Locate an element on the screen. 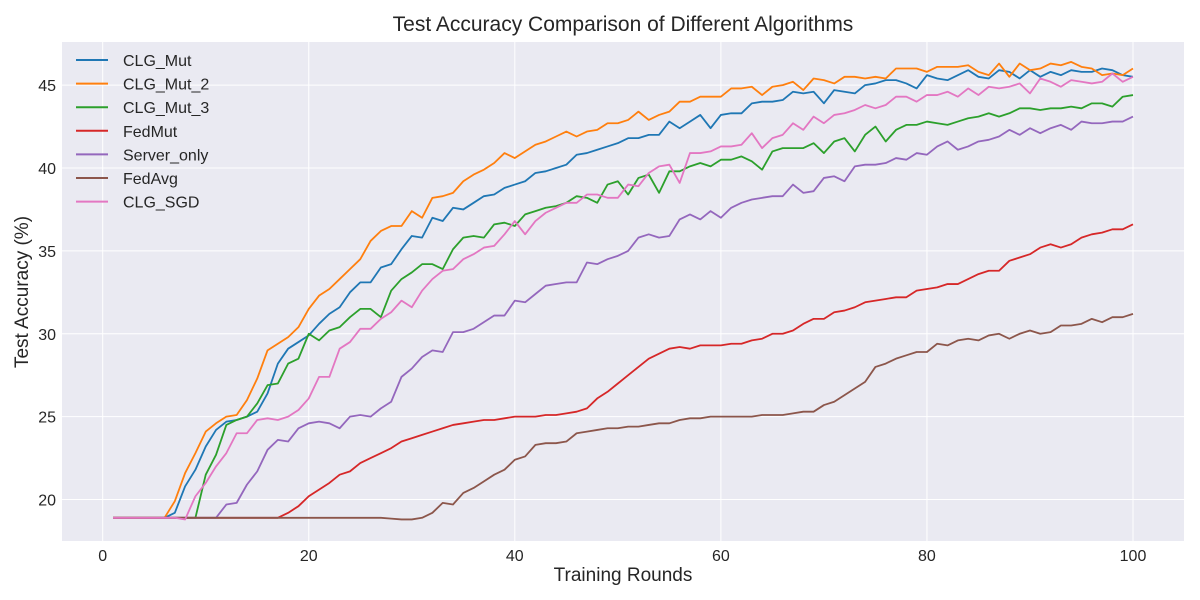 The height and width of the screenshot is (600, 1200). legend-item: CLG_SGD is located at coordinates (137, 203).